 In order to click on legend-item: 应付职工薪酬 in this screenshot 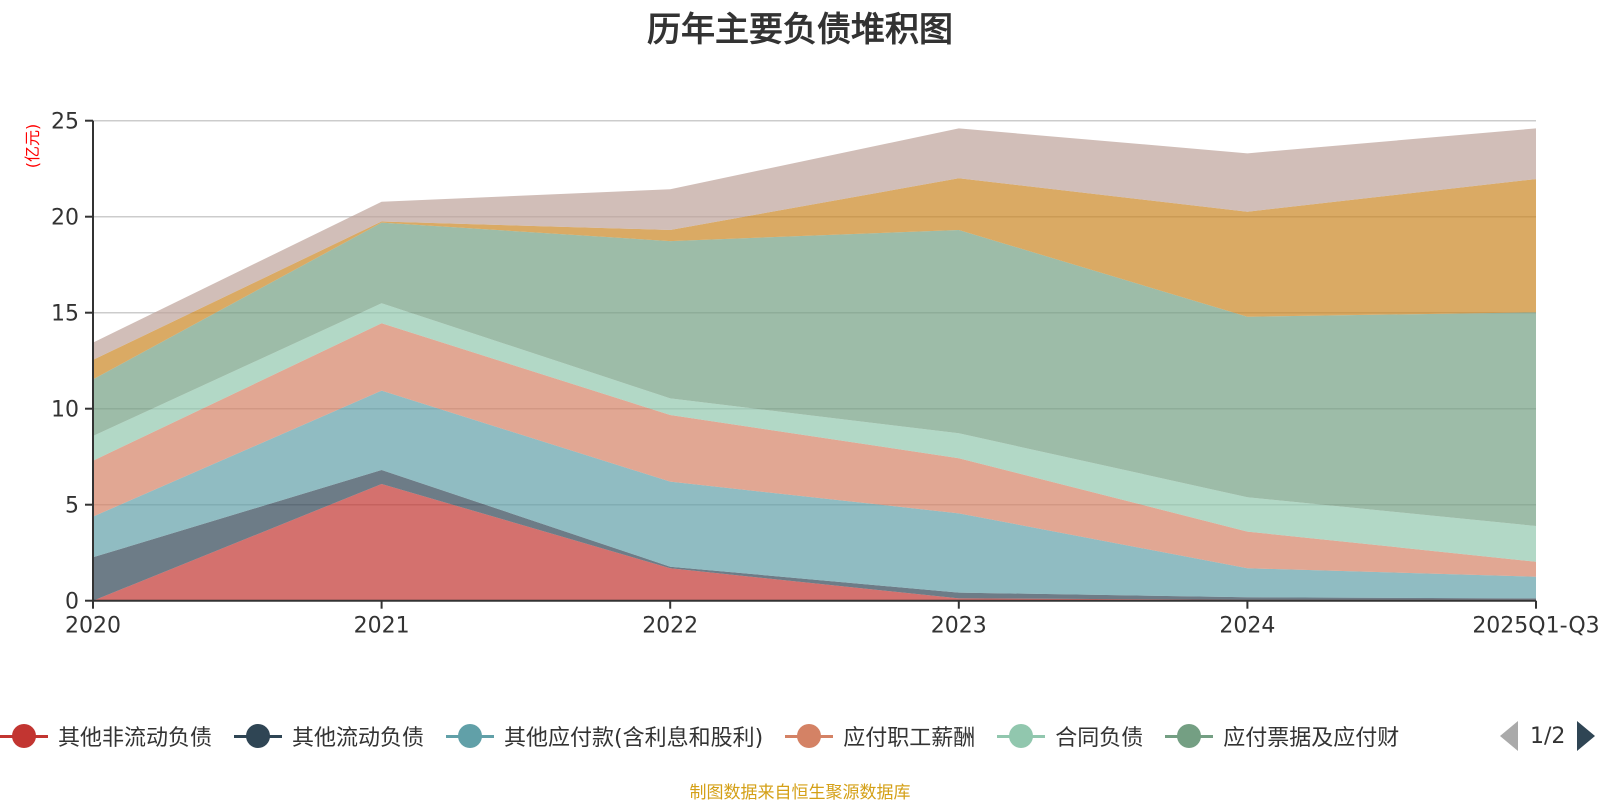, I will do `click(880, 736)`.